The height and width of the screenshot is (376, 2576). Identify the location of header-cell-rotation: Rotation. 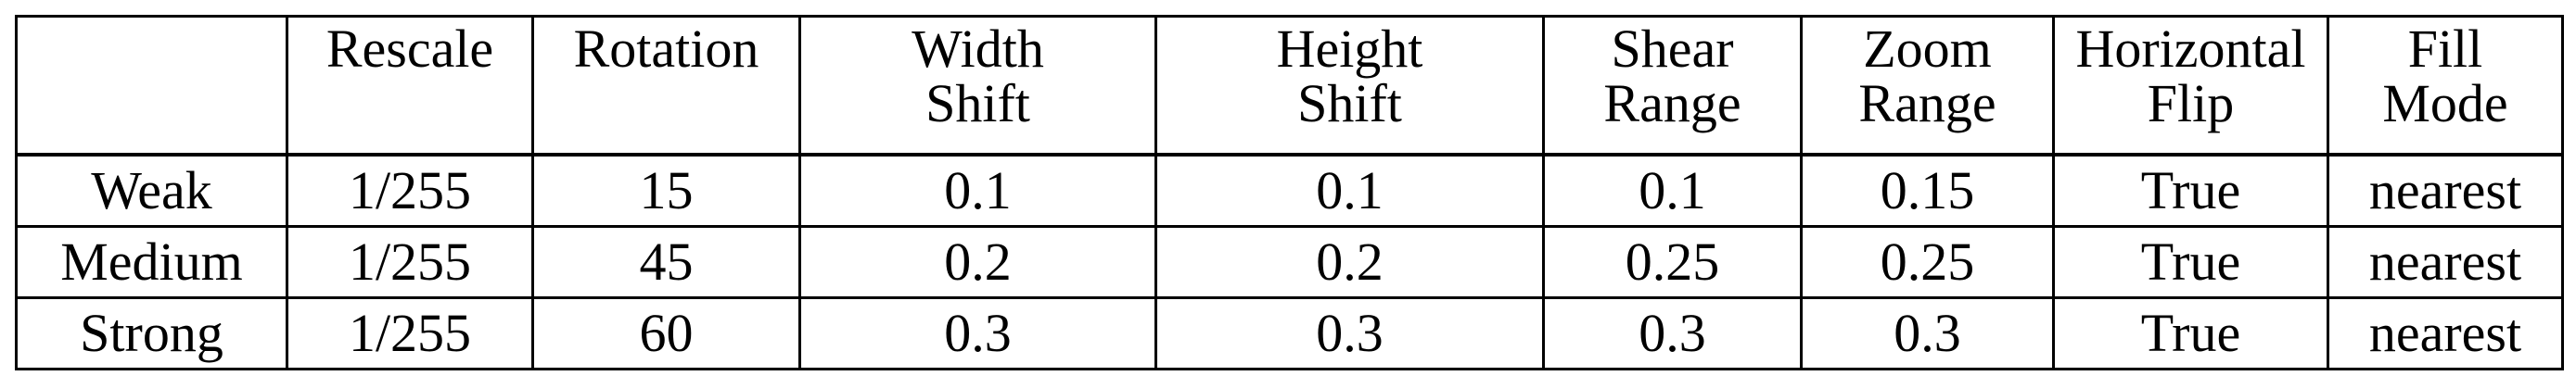
(666, 86).